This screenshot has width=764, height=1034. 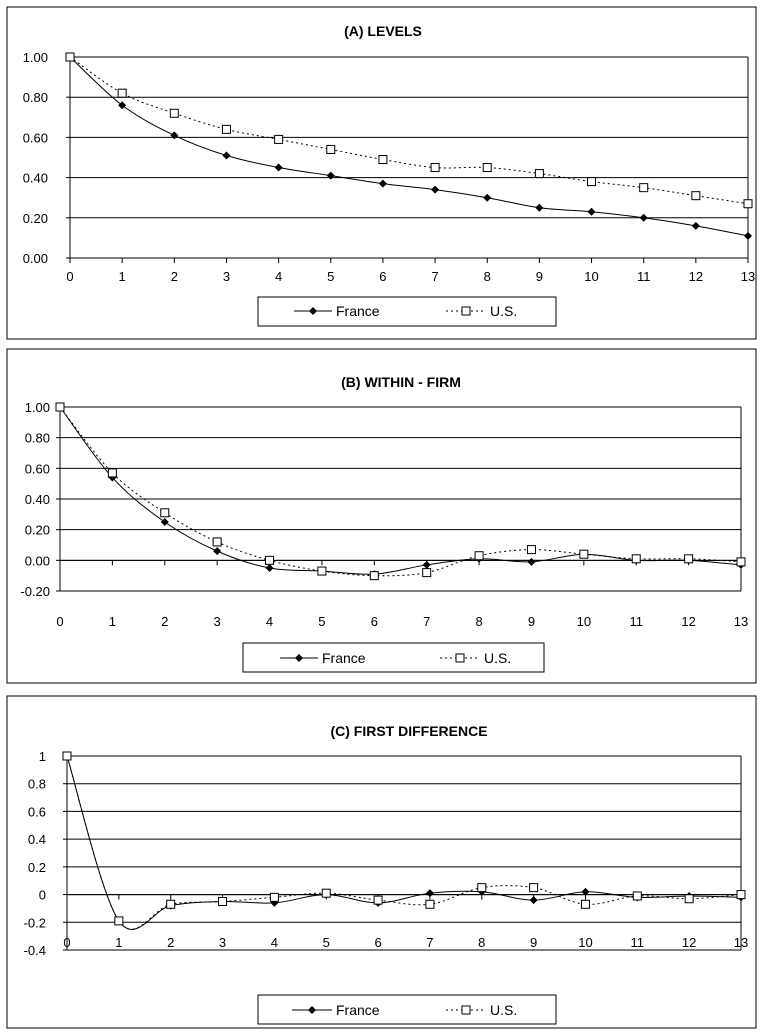 I want to click on y-tick-label: 0.2, so click(x=37, y=867).